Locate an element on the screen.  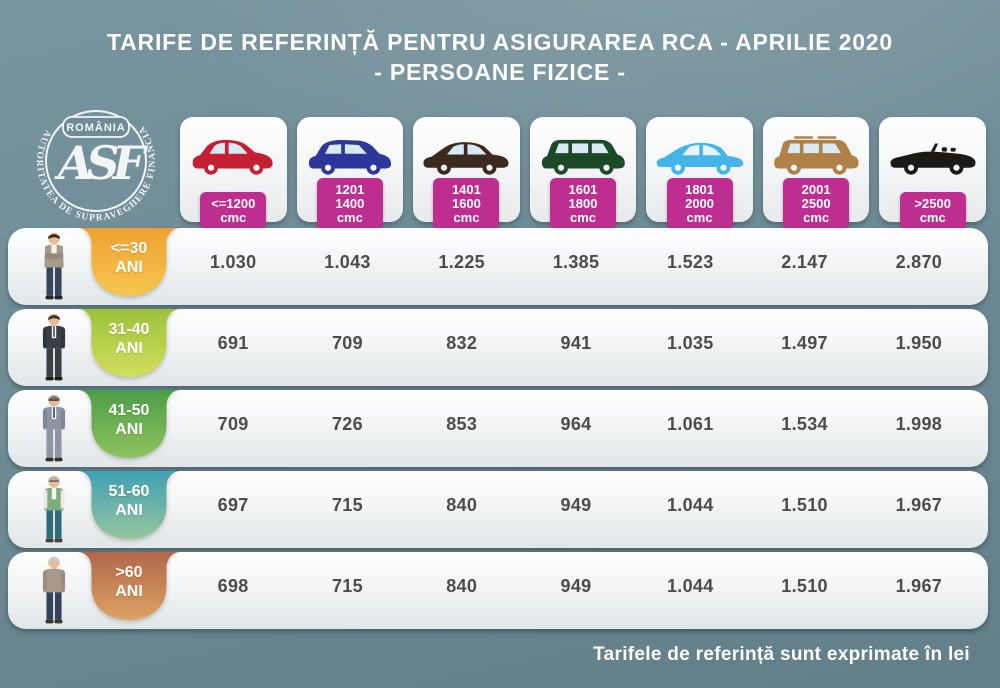
age-badge: >60 ANI is located at coordinates (129, 586).